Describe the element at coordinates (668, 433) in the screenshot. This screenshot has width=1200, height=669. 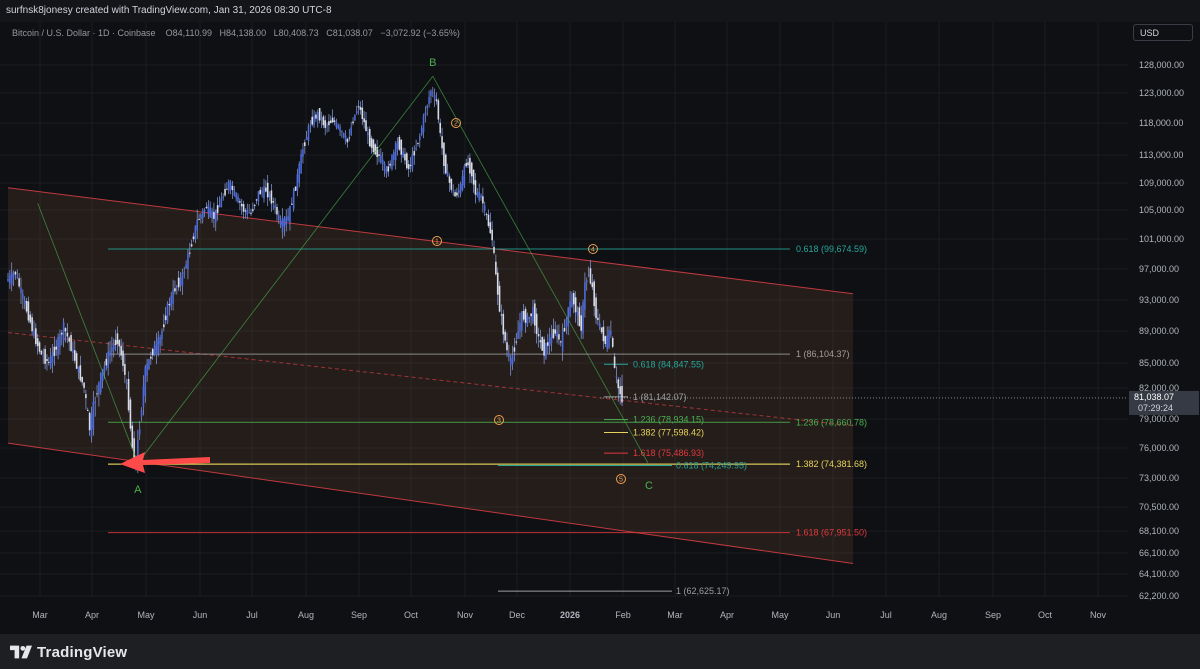
I see `fib-inner-label: 1.382 (77,598.42)` at that location.